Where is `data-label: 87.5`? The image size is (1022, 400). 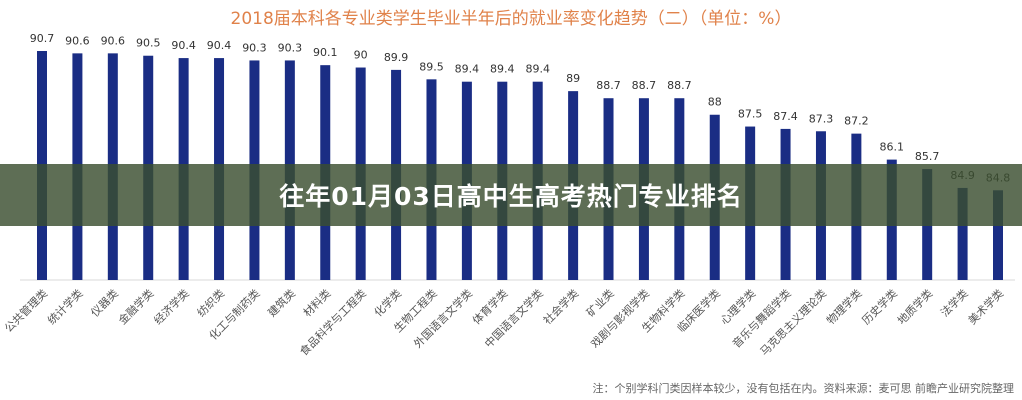 data-label: 87.5 is located at coordinates (750, 114).